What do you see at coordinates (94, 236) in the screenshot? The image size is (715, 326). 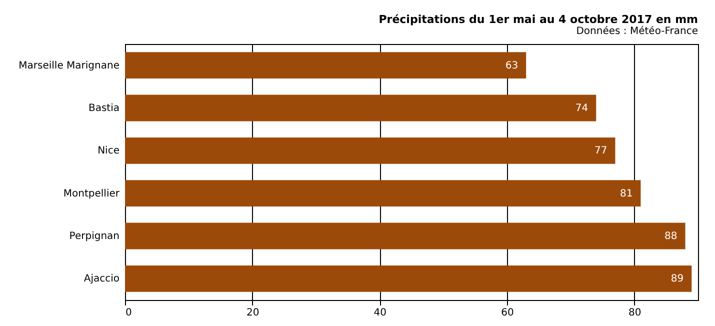 I see `y-tick-label: Perpignan` at bounding box center [94, 236].